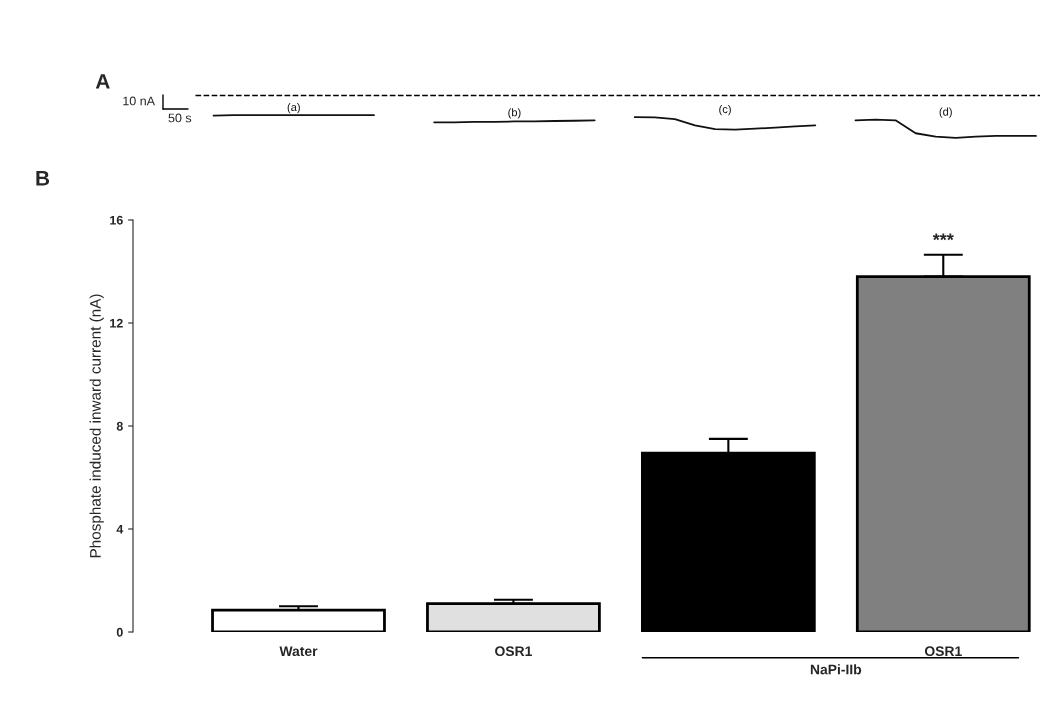 The image size is (1062, 702). What do you see at coordinates (116, 323) in the screenshot?
I see `y-tick-label: 12` at bounding box center [116, 323].